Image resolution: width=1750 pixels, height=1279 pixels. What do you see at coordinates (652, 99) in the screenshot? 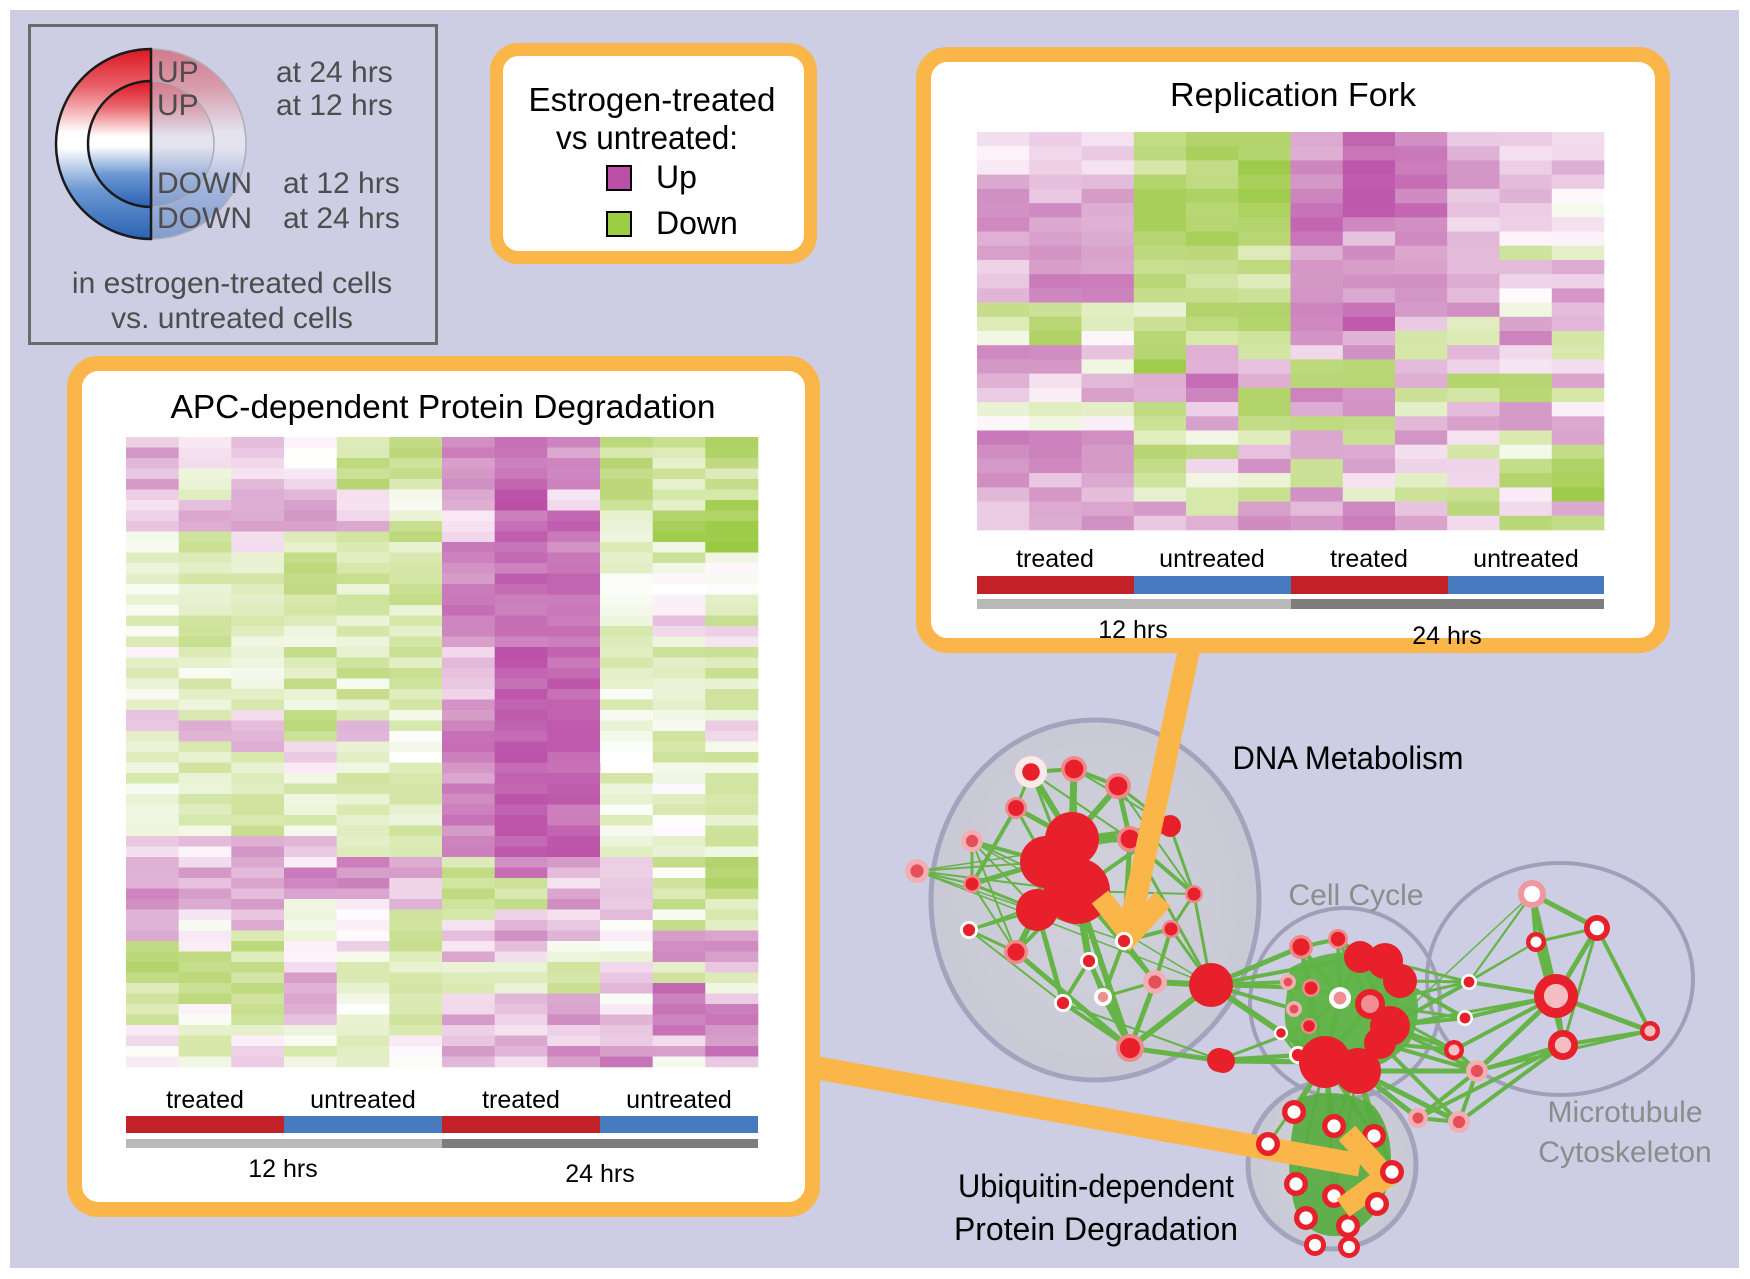
I see `svg-text: Estrogen-treated` at bounding box center [652, 99].